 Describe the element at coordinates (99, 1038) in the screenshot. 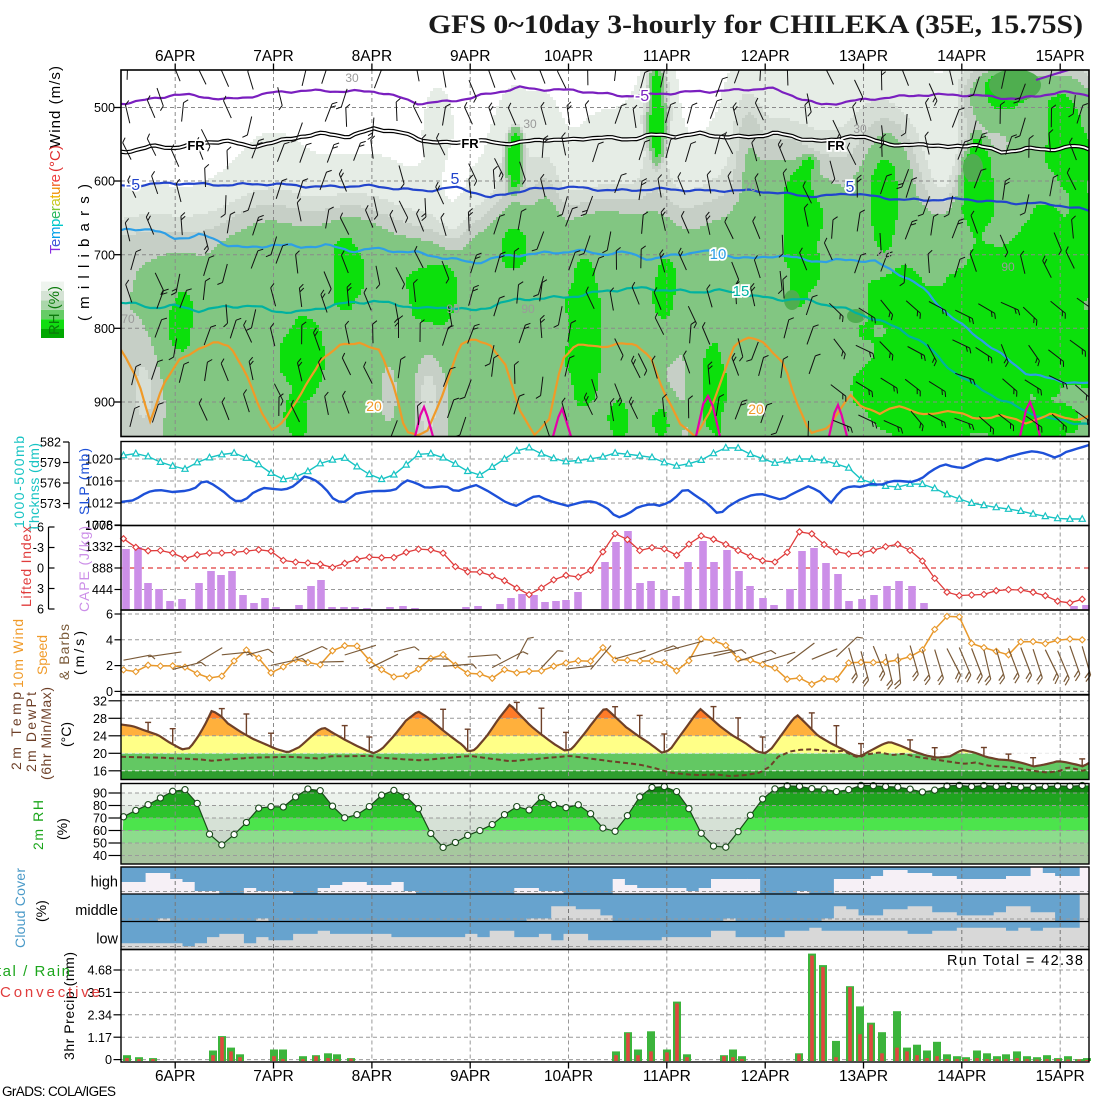

I see `svg-text: 1.17` at that location.